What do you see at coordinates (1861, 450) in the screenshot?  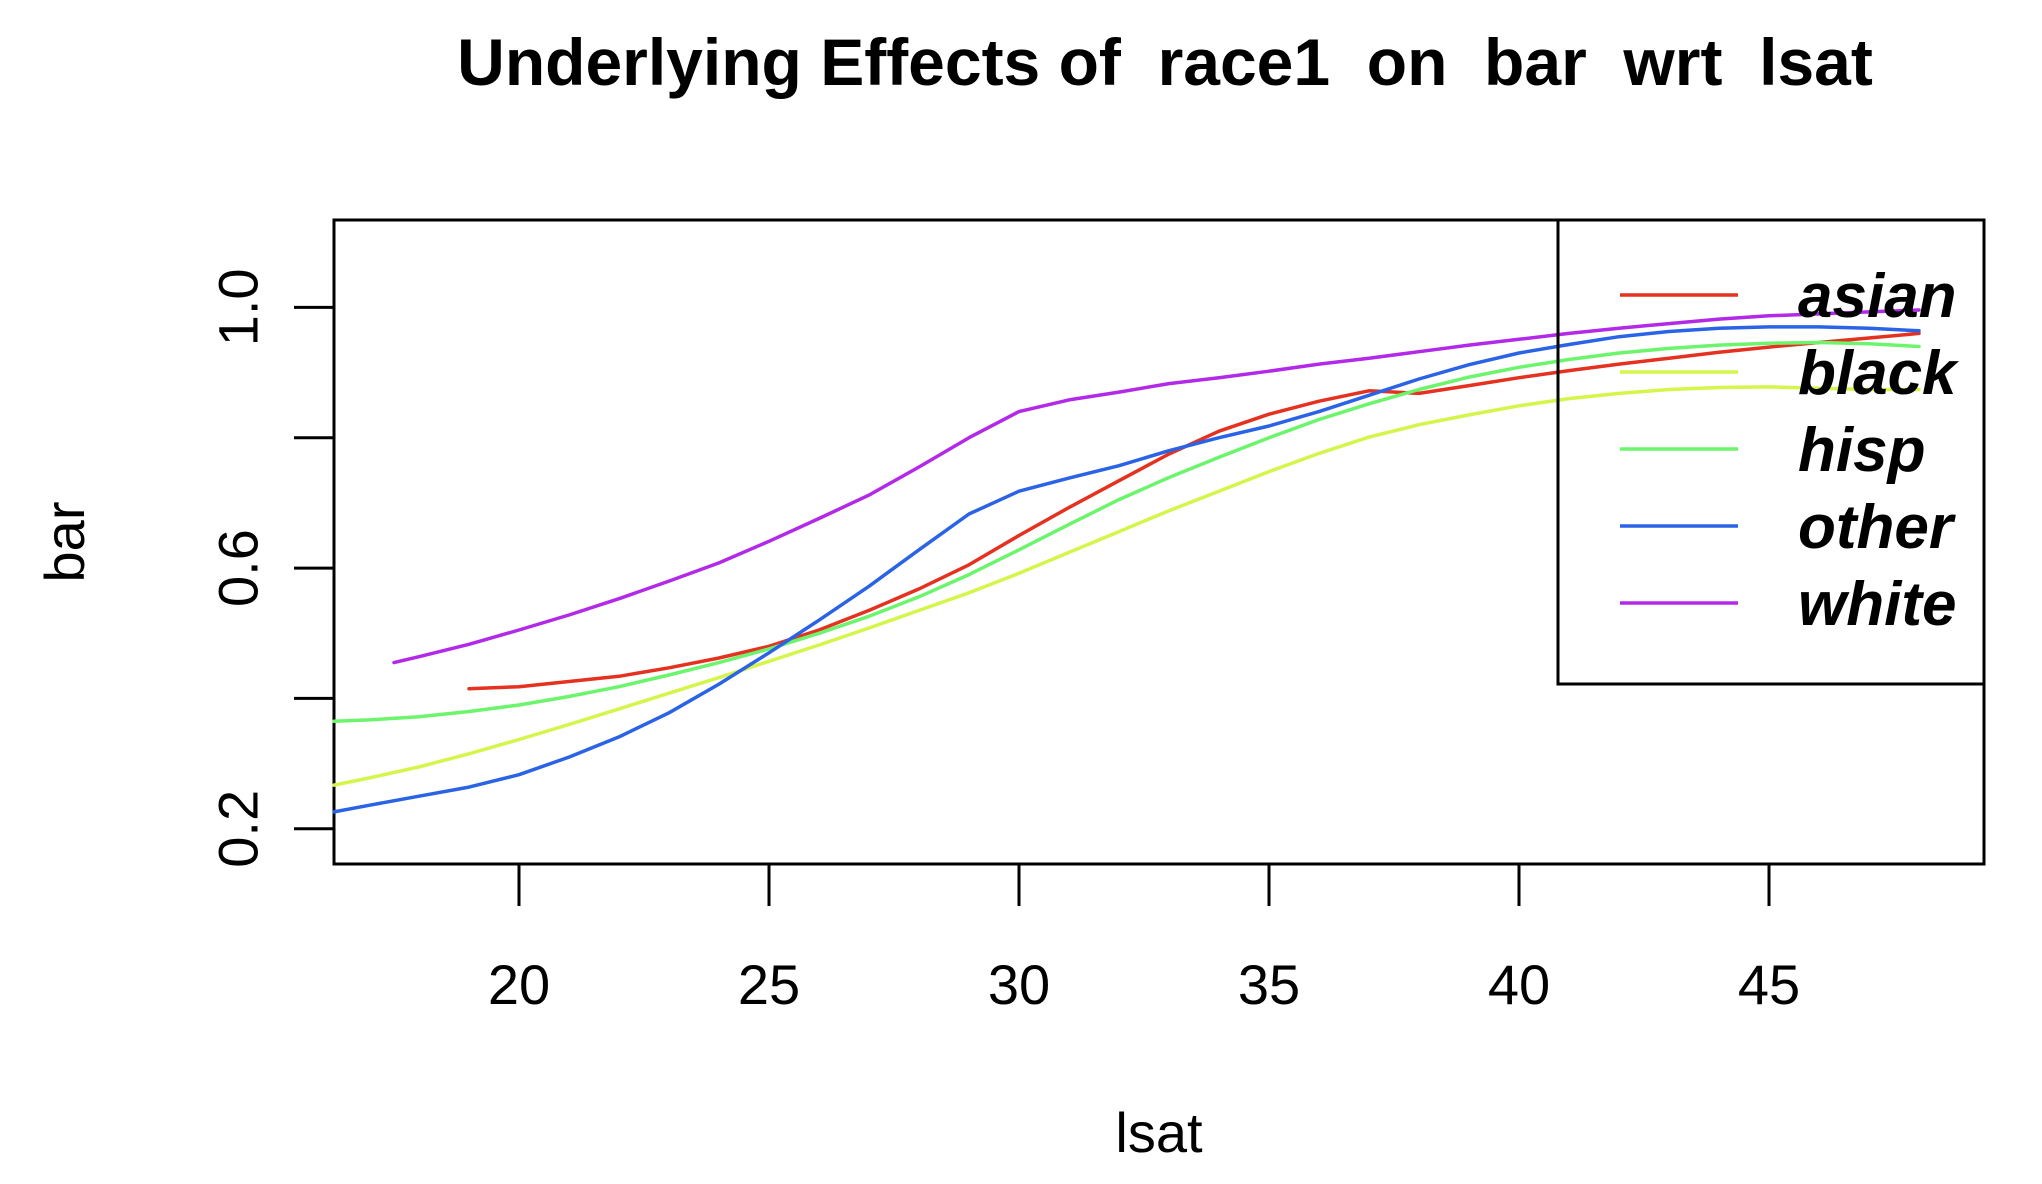 I see `legend-label-hisp: hisp` at bounding box center [1861, 450].